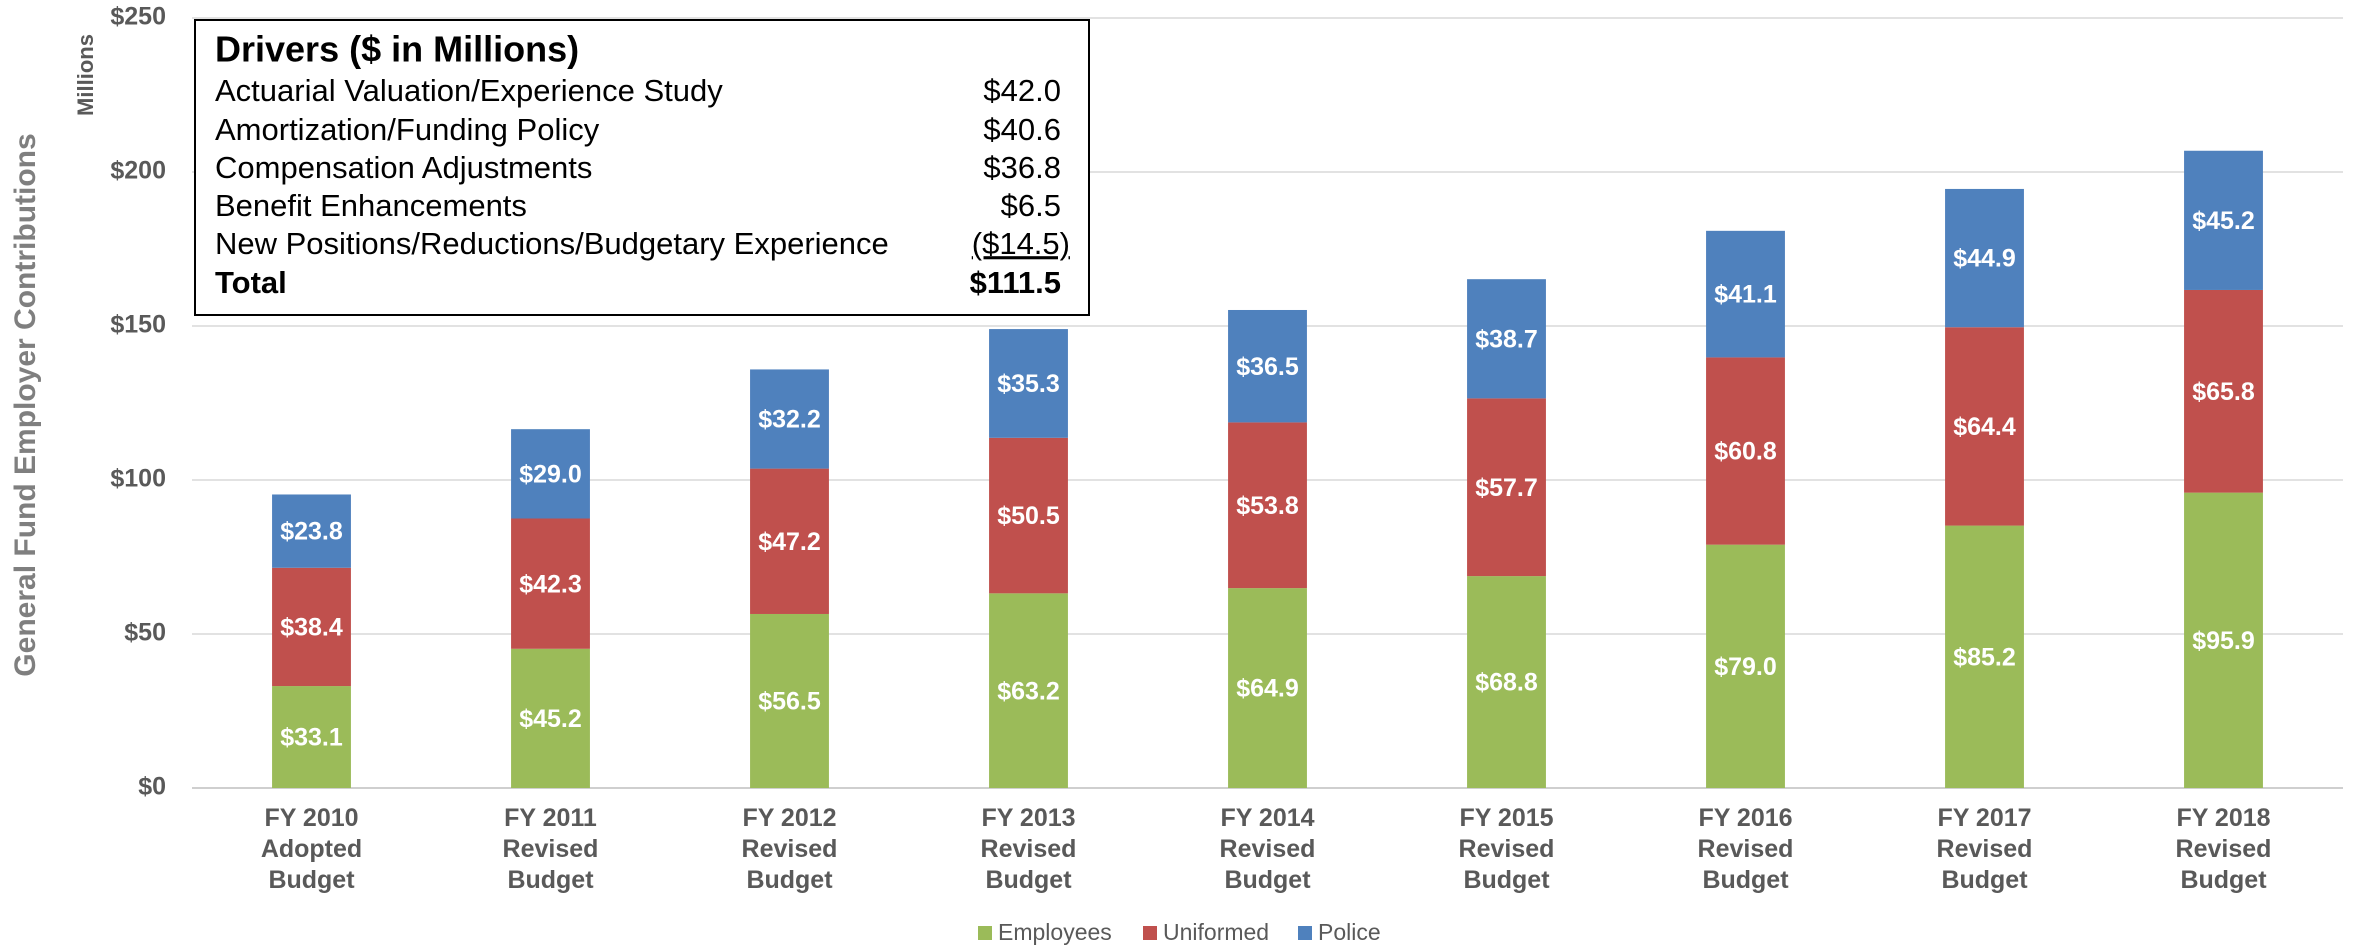 The width and height of the screenshot is (2354, 948). I want to click on value-label: $41.1, so click(1745, 295).